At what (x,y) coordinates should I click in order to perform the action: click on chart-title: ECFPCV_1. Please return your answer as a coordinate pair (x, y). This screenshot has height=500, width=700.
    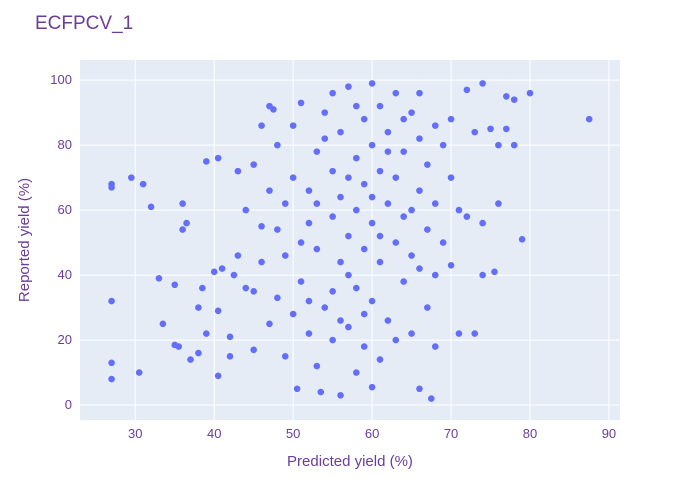
    Looking at the image, I should click on (84, 23).